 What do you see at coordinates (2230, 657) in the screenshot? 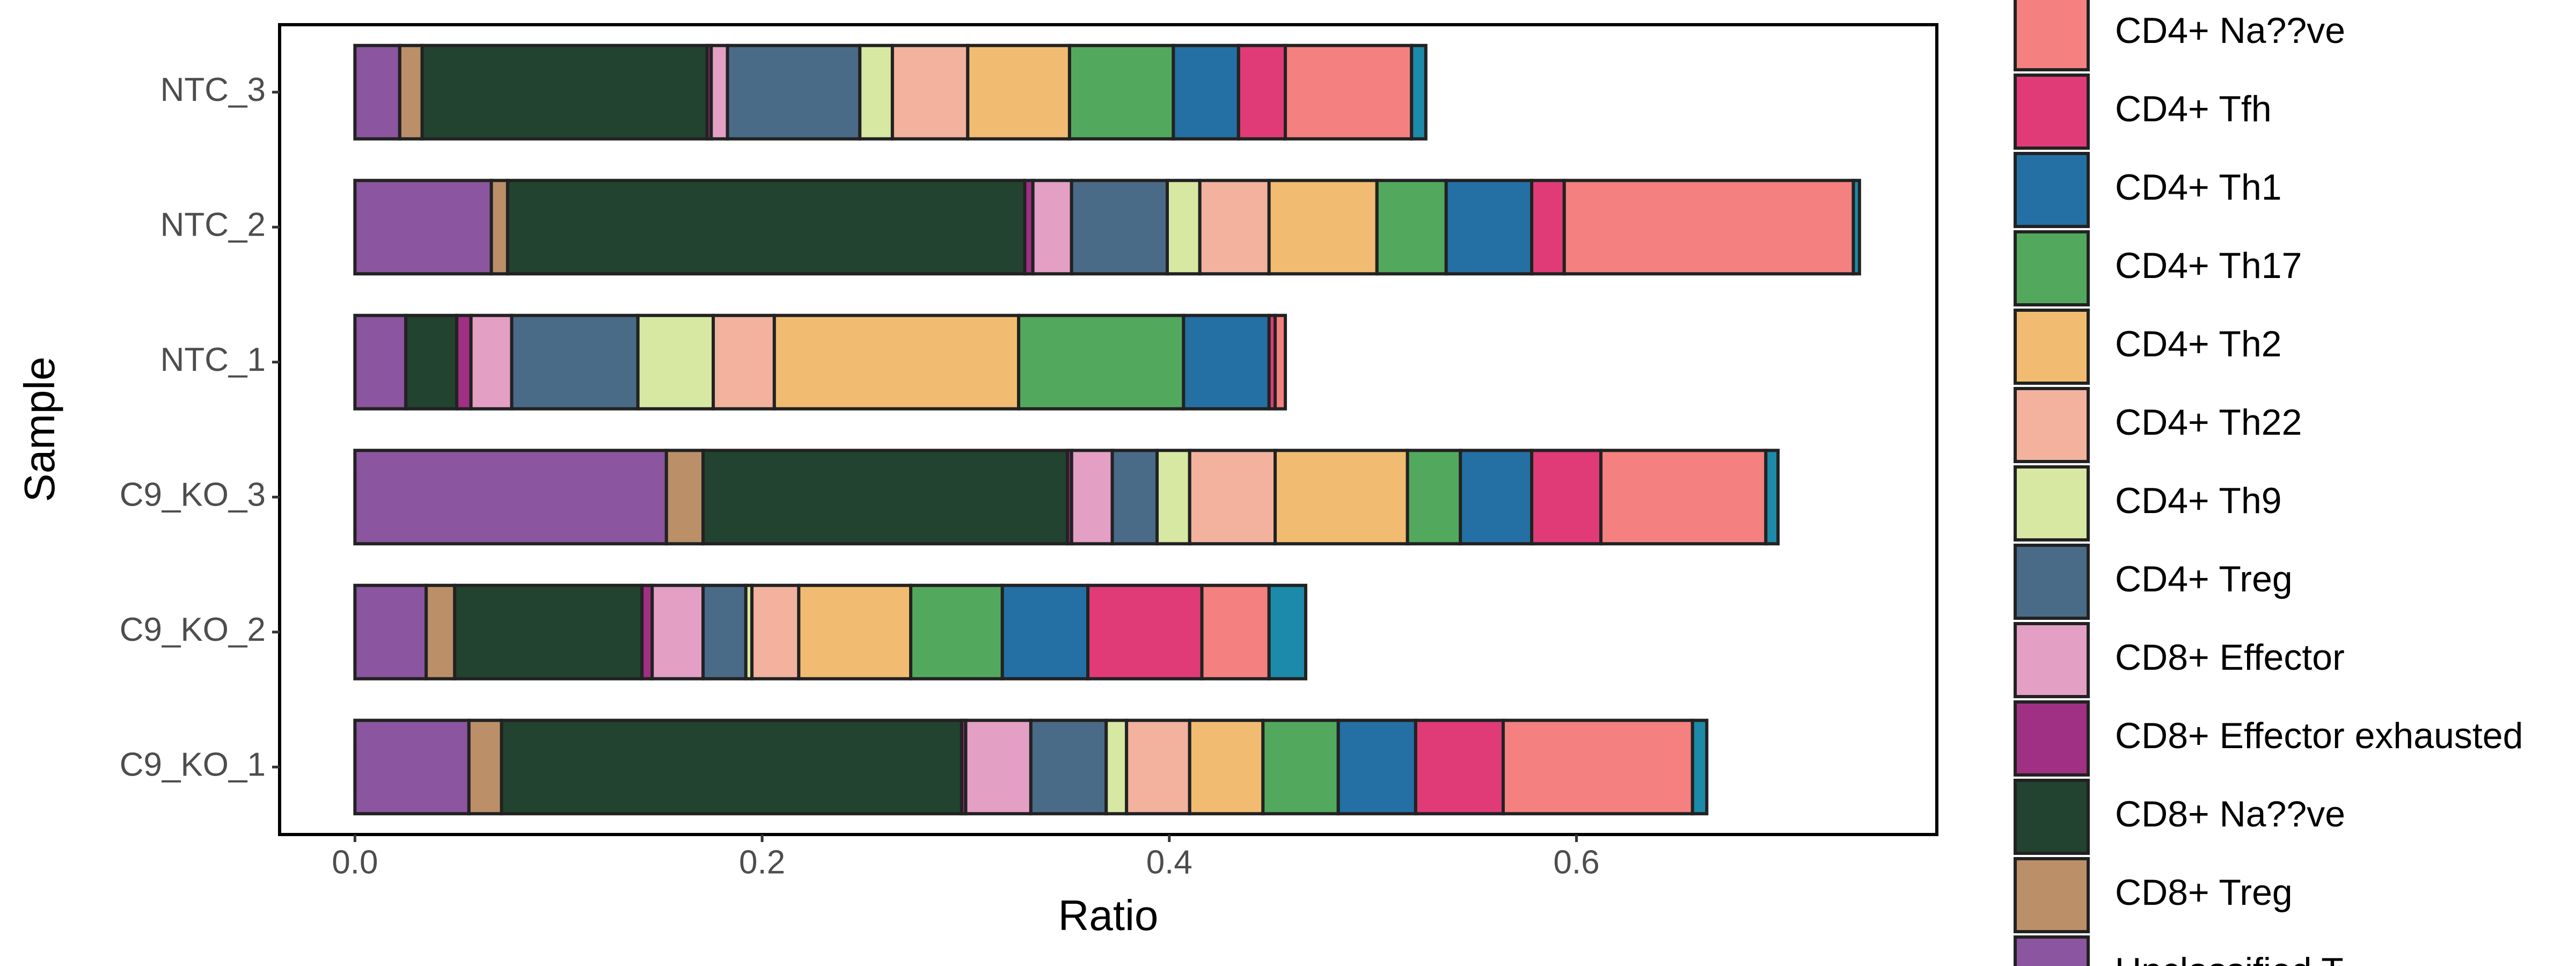
I see `legend-label: CD8+ Effector` at bounding box center [2230, 657].